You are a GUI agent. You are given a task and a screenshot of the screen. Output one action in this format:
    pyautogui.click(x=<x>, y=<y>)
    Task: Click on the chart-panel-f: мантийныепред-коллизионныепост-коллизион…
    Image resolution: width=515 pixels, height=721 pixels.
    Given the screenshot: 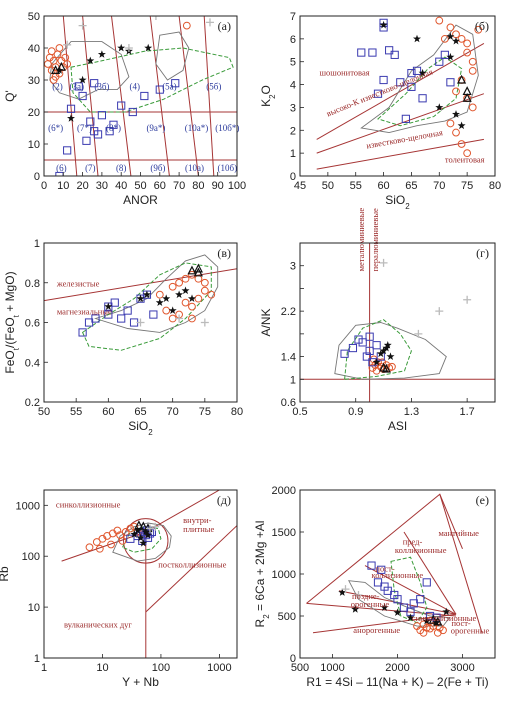 What is the action you would take?
    pyautogui.click(x=374, y=587)
    